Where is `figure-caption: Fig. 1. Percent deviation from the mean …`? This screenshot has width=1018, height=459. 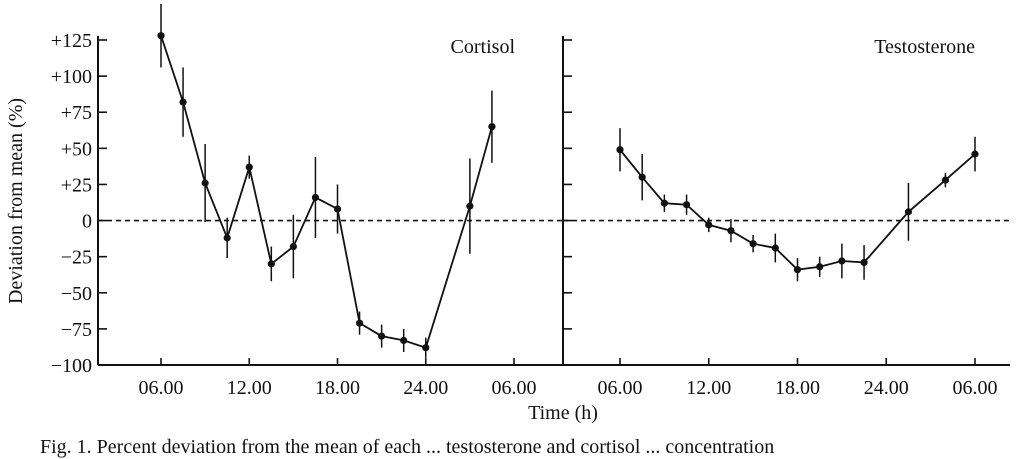 figure-caption: Fig. 1. Percent deviation from the mean … is located at coordinates (407, 447).